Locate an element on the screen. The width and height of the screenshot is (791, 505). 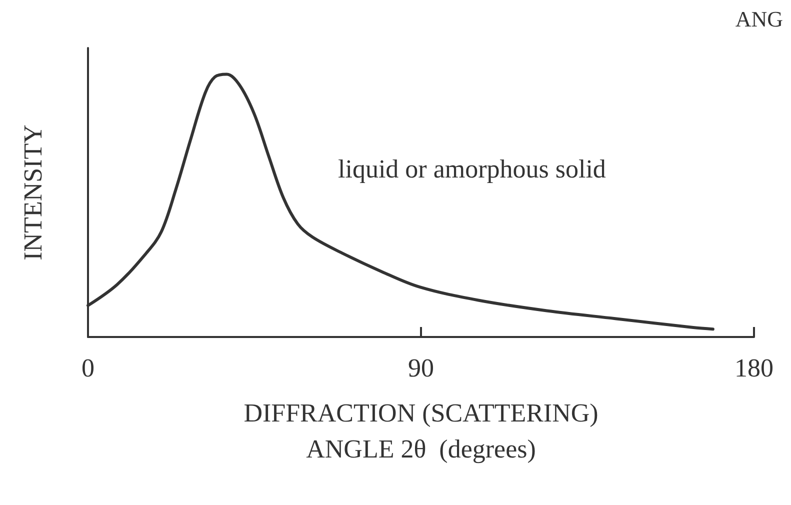
x-tick-label: 180 is located at coordinates (754, 368).